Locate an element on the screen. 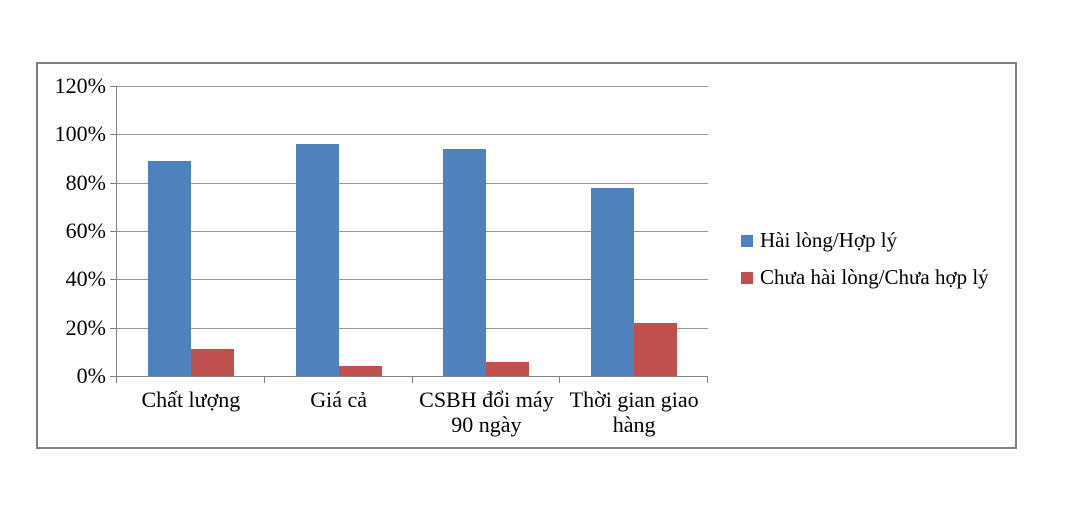 Image resolution: width=1079 pixels, height=511 pixels. x-axis-category-label: Thời gian giao hàng is located at coordinates (634, 412).